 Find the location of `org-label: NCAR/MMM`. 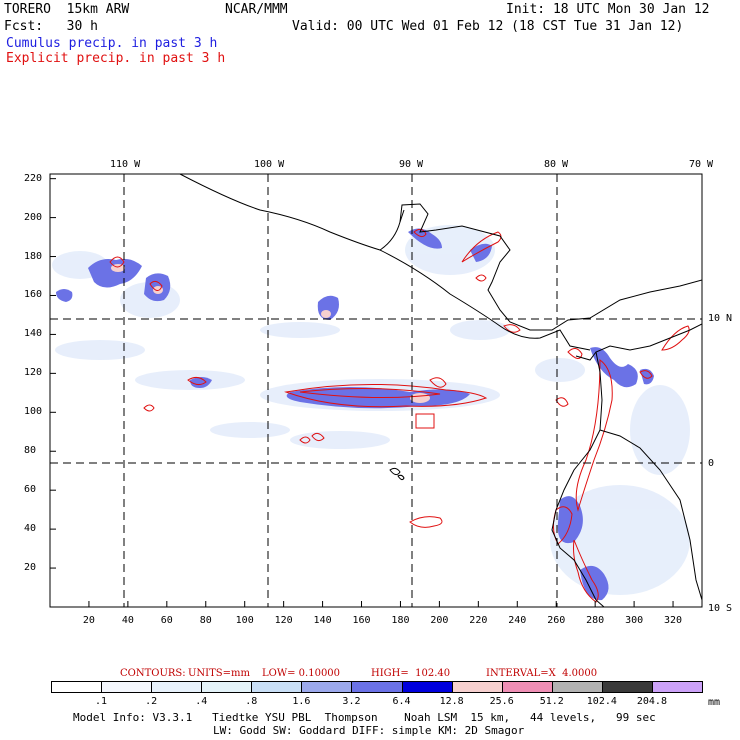

org-label: NCAR/MMM is located at coordinates (256, 9).